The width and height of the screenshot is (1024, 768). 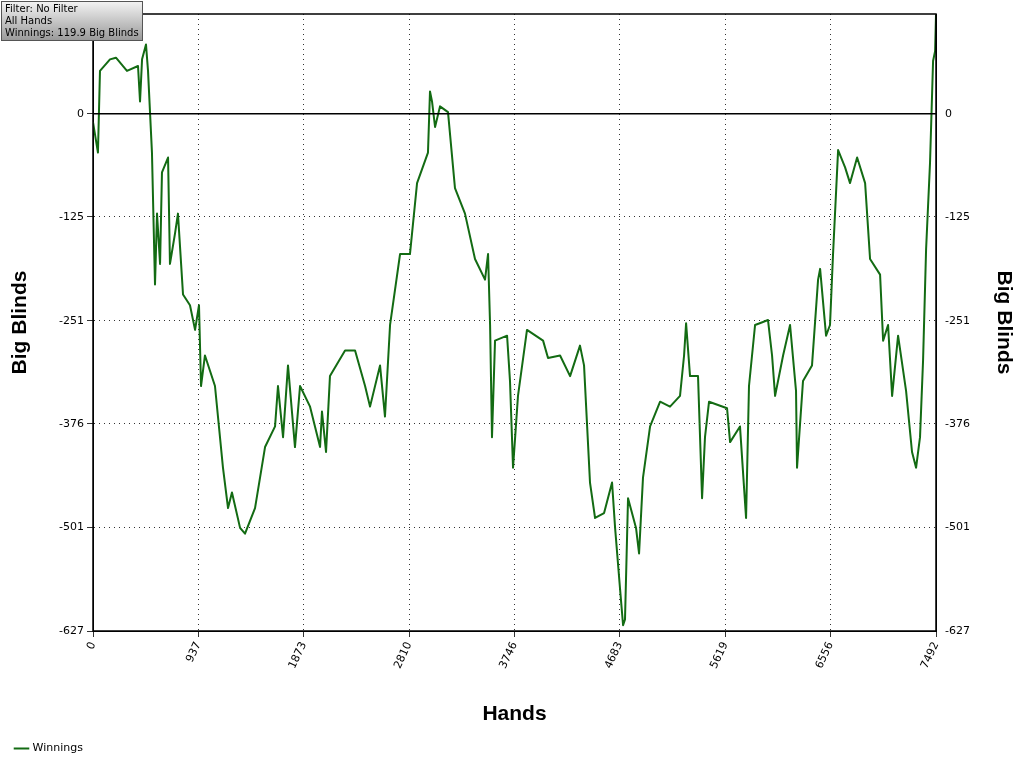 I want to click on x-tick-label: 5619, so click(x=718, y=655).